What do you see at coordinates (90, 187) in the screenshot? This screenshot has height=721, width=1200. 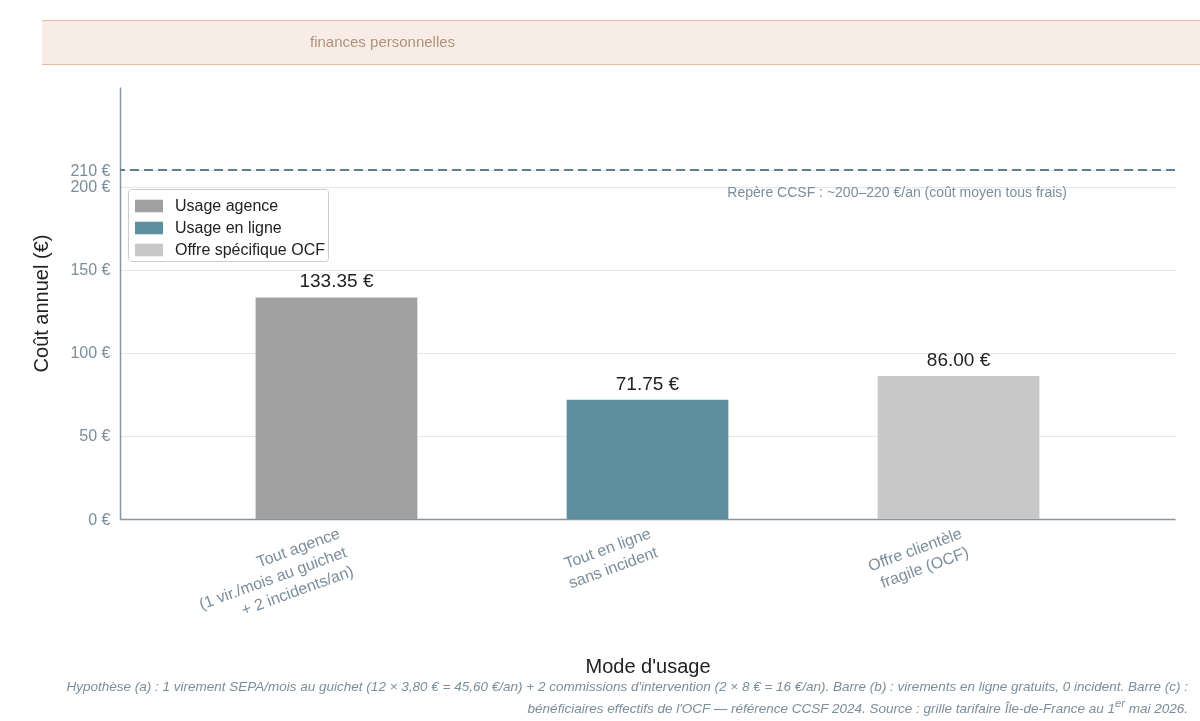 I see `y-tick-label: 200 €` at bounding box center [90, 187].